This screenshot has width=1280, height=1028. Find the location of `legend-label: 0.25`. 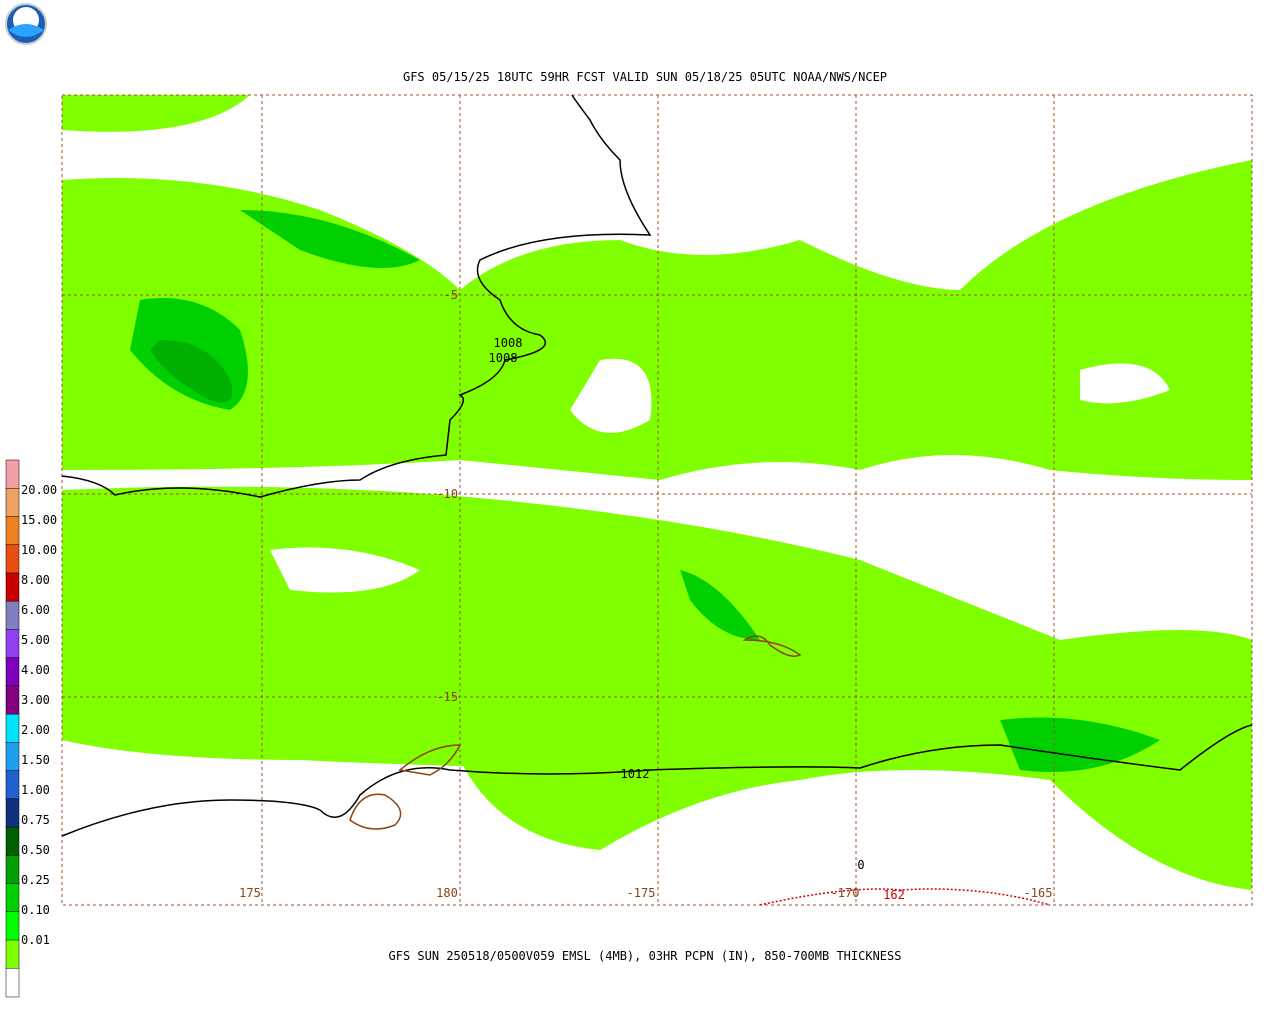

legend-label: 0.25 is located at coordinates (35, 880).